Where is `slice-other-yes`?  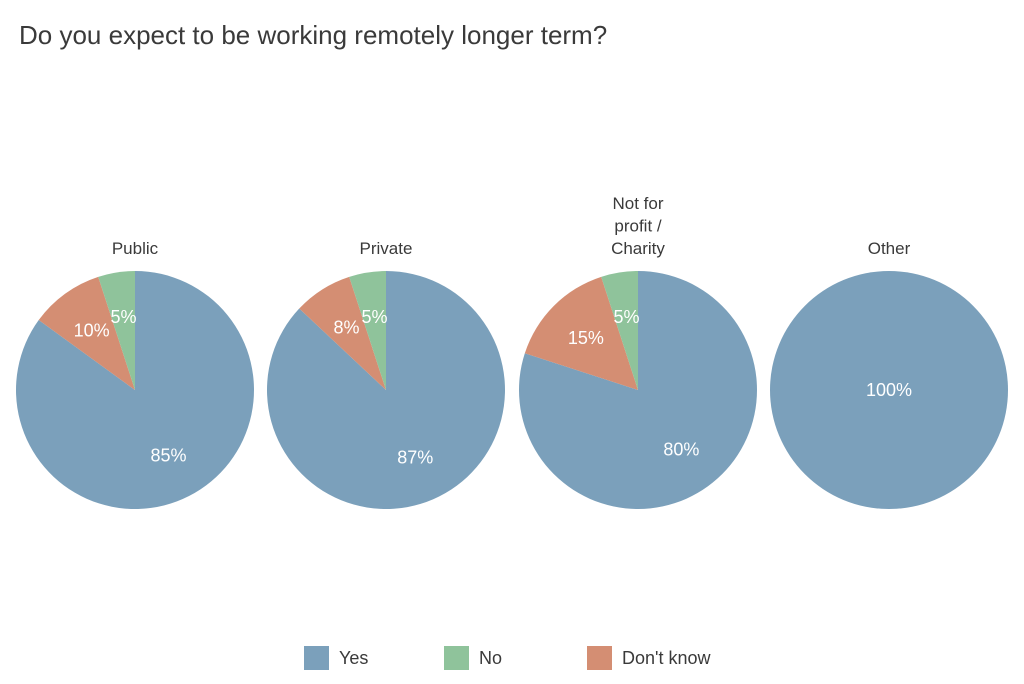 slice-other-yes is located at coordinates (889, 390).